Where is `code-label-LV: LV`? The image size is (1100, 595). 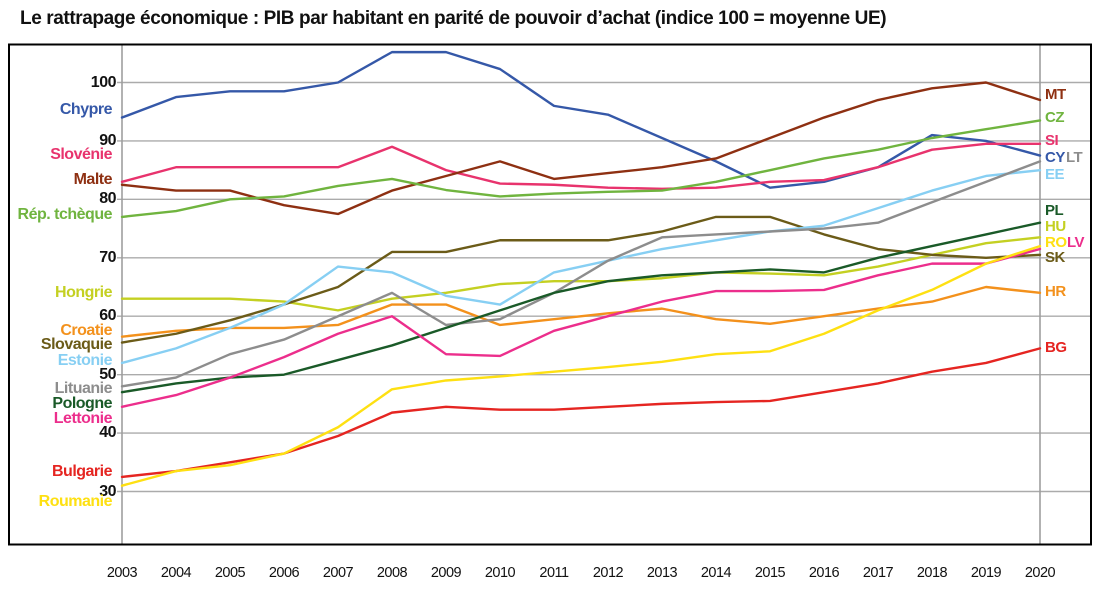
code-label-LV: LV is located at coordinates (1076, 242).